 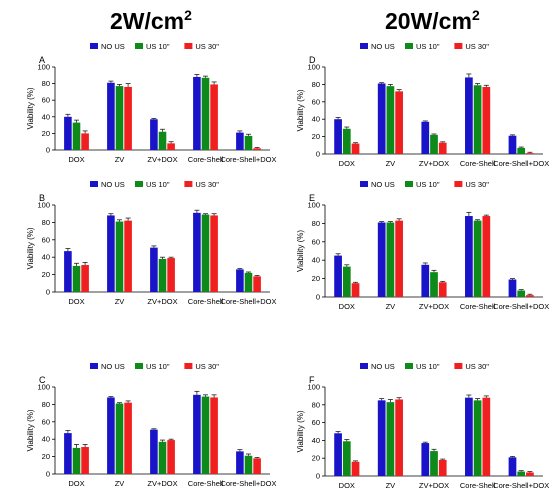 I want to click on column-heading-right: 20W/cm2, so click(x=432, y=20).